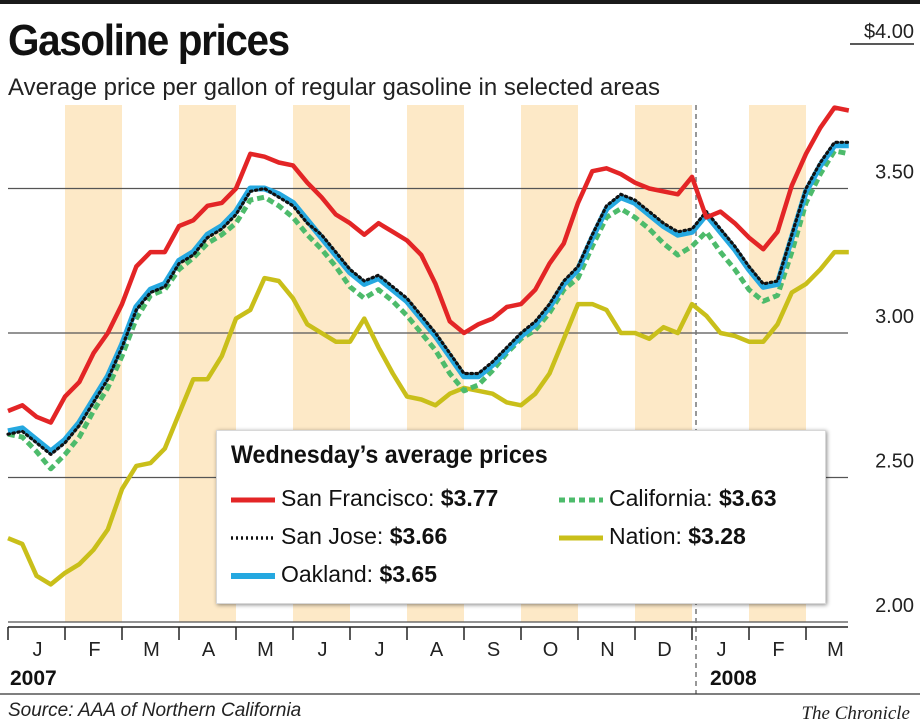 This screenshot has height=725, width=920. What do you see at coordinates (747, 498) in the screenshot?
I see `legend-value-california: $3.63` at bounding box center [747, 498].